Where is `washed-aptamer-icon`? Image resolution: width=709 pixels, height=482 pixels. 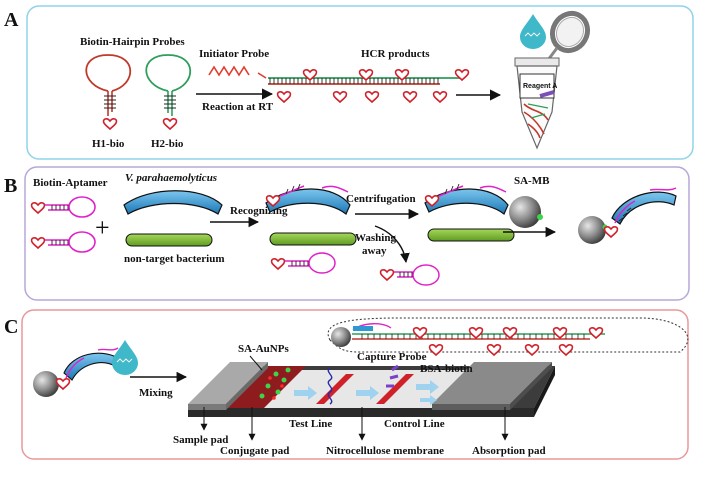
washed-aptamer-icon is located at coordinates (409, 275).